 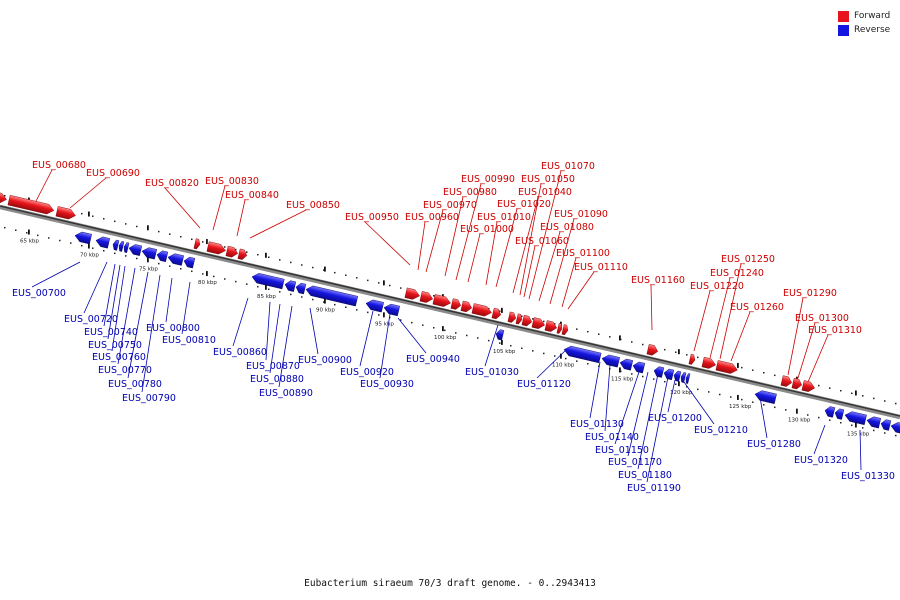 I want to click on tick-label: 135 kbp, so click(x=858, y=434).